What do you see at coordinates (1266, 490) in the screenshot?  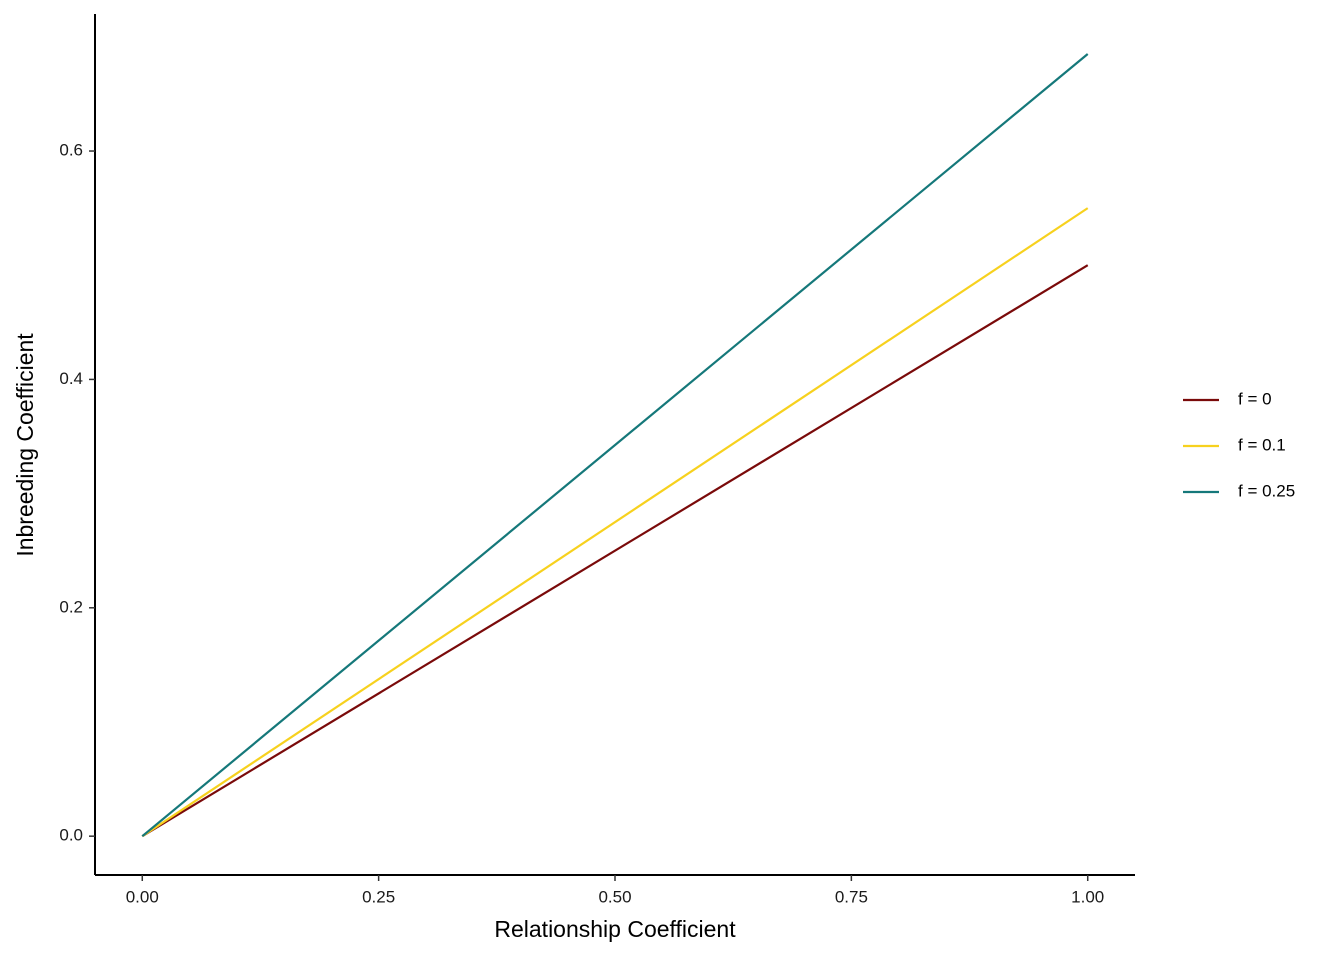 I see `legend-label: f = 0.25` at bounding box center [1266, 490].